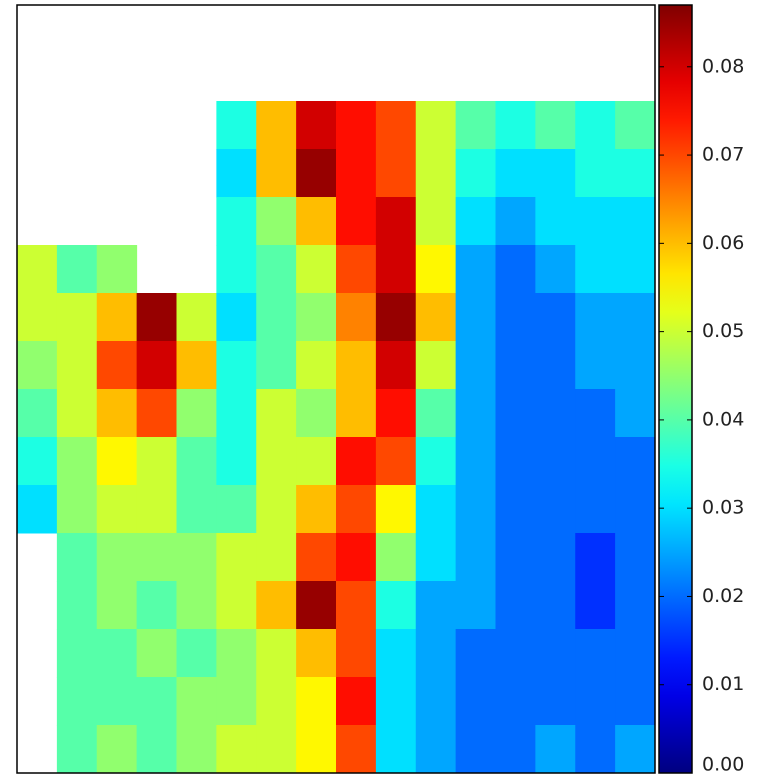  I want to click on colorbar-tick-label: 0.06, so click(723, 243).